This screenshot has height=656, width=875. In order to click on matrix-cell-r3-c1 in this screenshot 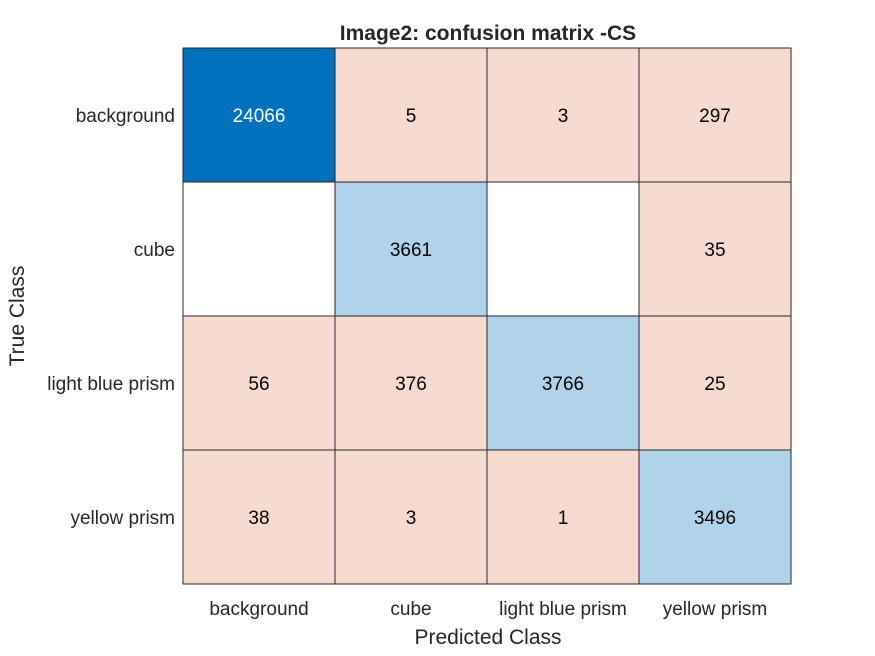, I will do `click(411, 517)`.